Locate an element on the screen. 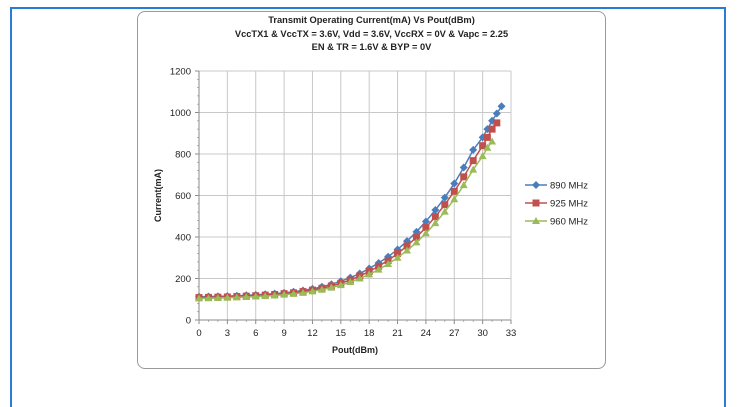 This screenshot has height=407, width=739. y-axis-label: Current(mA) is located at coordinates (158, 195).